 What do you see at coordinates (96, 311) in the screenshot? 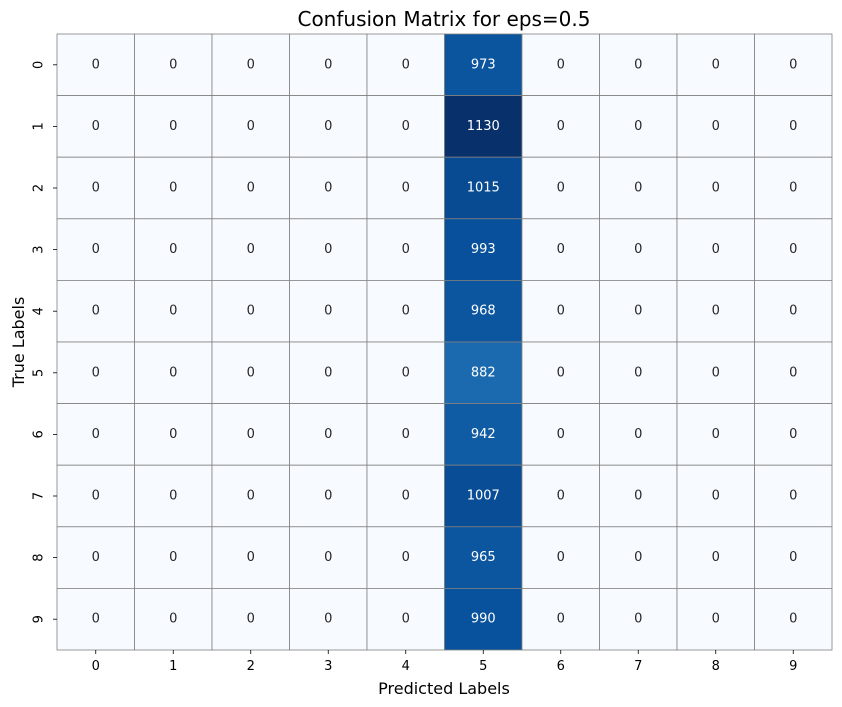
I see `cell-value-r4-c0: 0` at bounding box center [96, 311].